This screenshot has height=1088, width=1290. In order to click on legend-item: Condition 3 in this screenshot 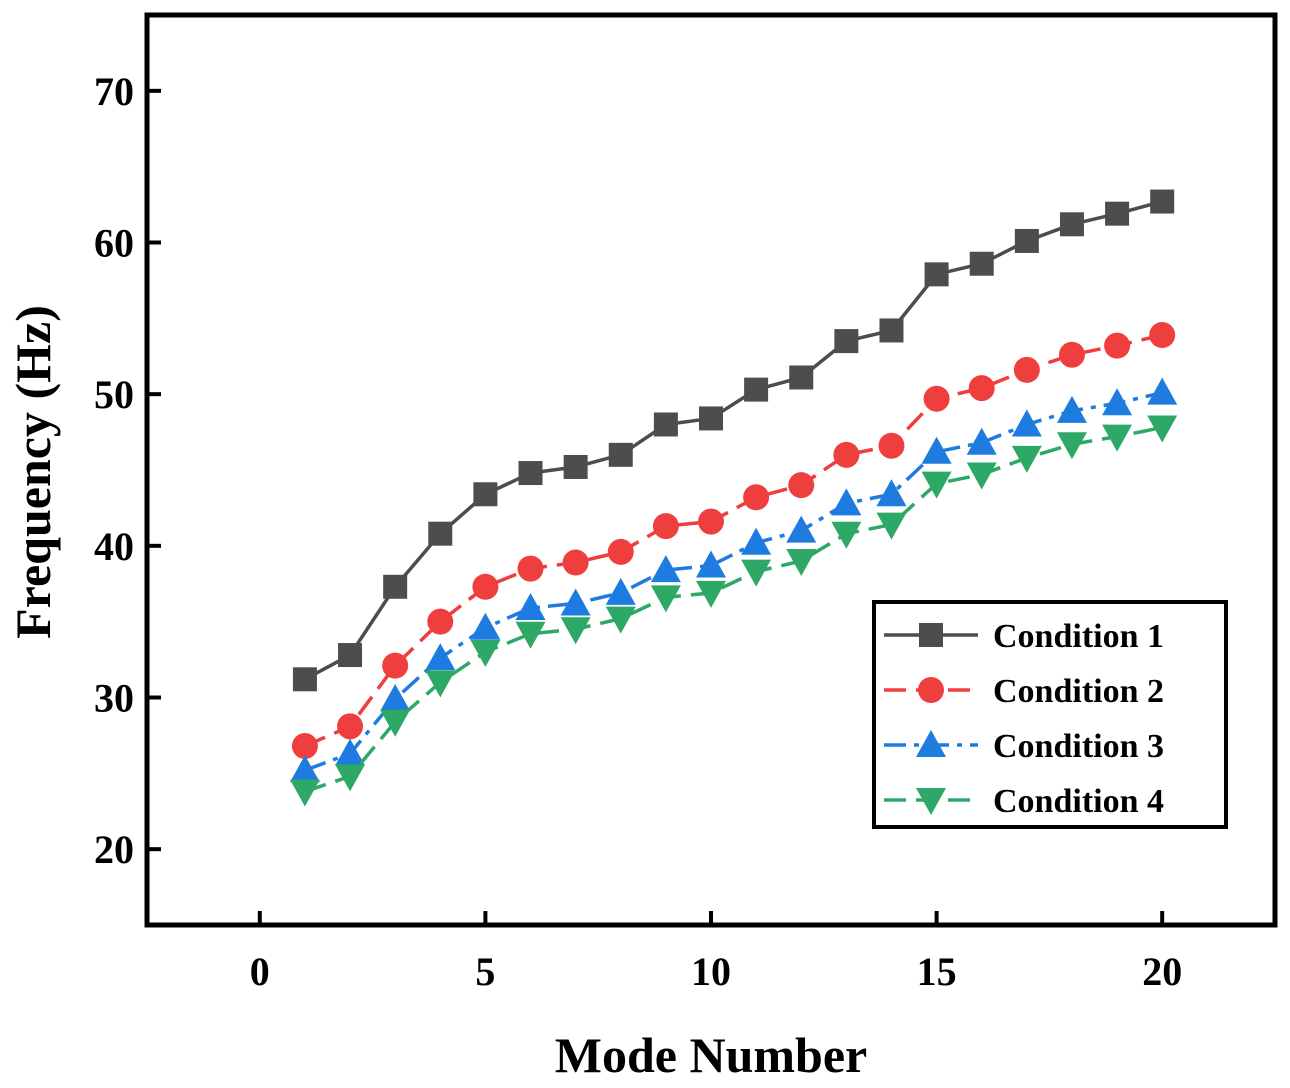, I will do `click(1024, 746)`.